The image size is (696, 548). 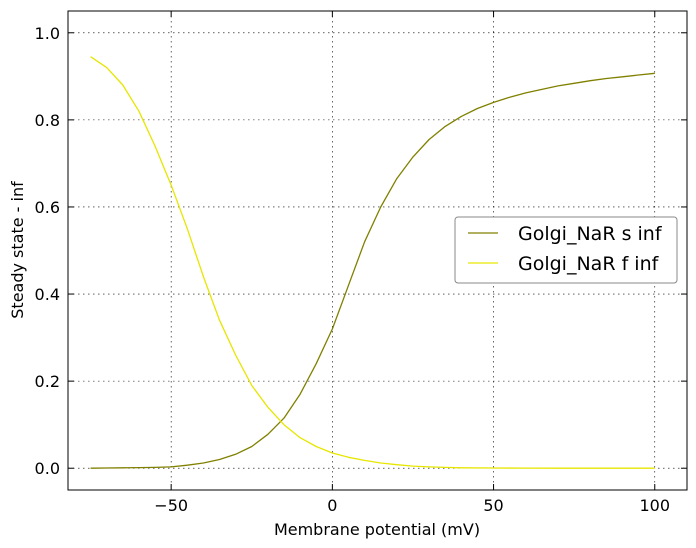 I want to click on y-tick-label: 0.8, so click(x=47, y=120).